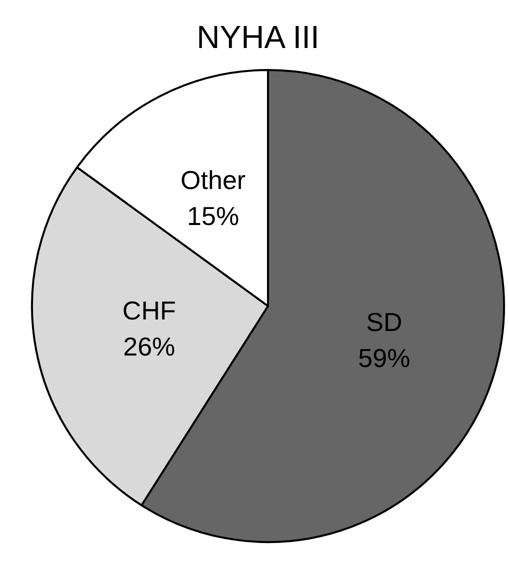 Image resolution: width=508 pixels, height=580 pixels. What do you see at coordinates (213, 216) in the screenshot?
I see `data-label: 15%` at bounding box center [213, 216].